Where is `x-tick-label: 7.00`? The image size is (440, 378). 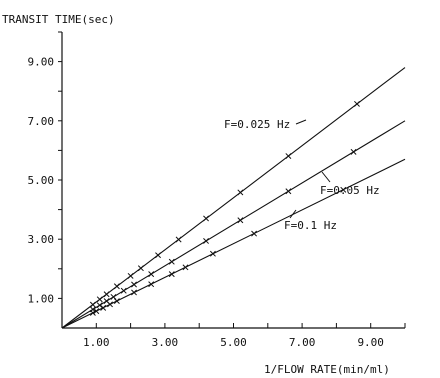
x-tick-label: 7.00 is located at coordinates (302, 342).